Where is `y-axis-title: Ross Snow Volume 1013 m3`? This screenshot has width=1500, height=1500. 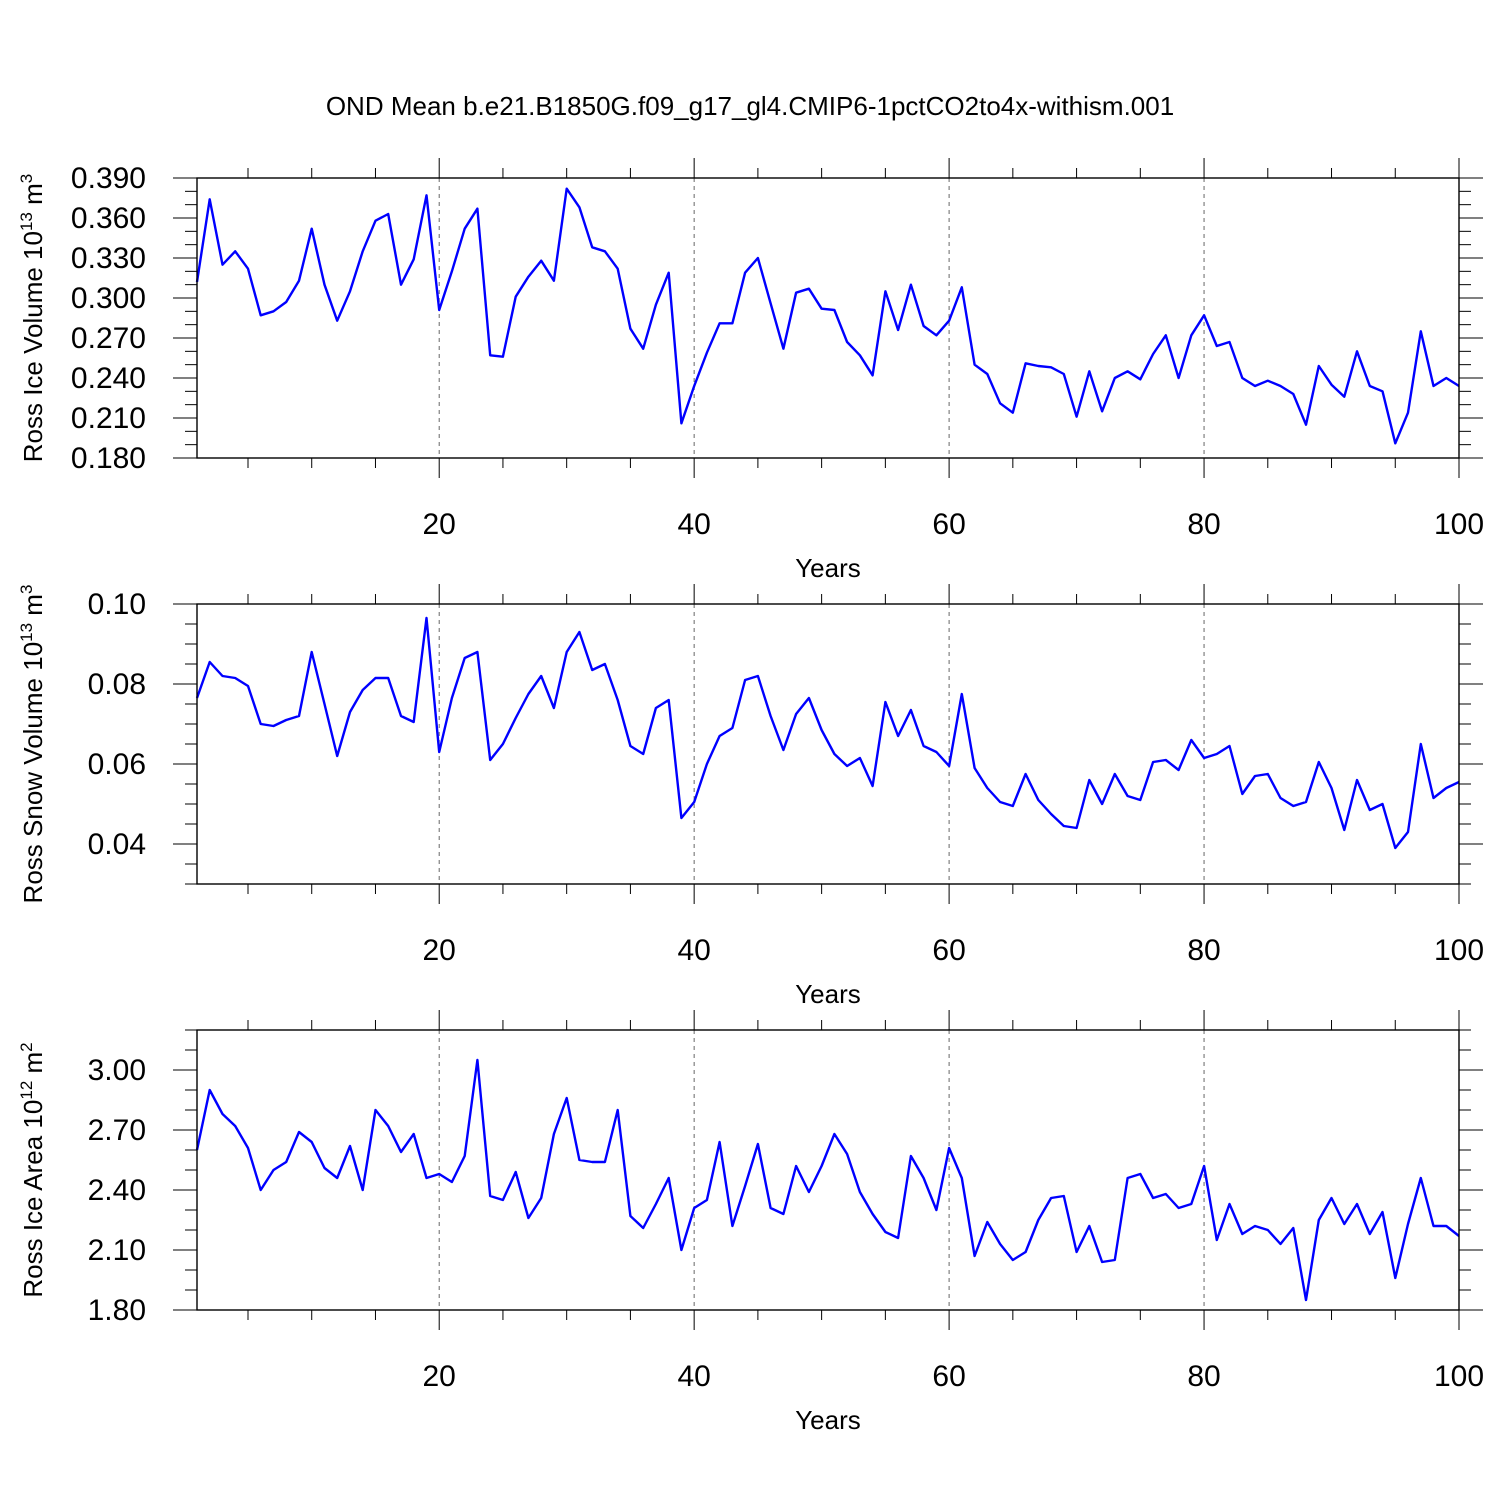 y-axis-title: Ross Snow Volume 1013 m3 is located at coordinates (32, 744).